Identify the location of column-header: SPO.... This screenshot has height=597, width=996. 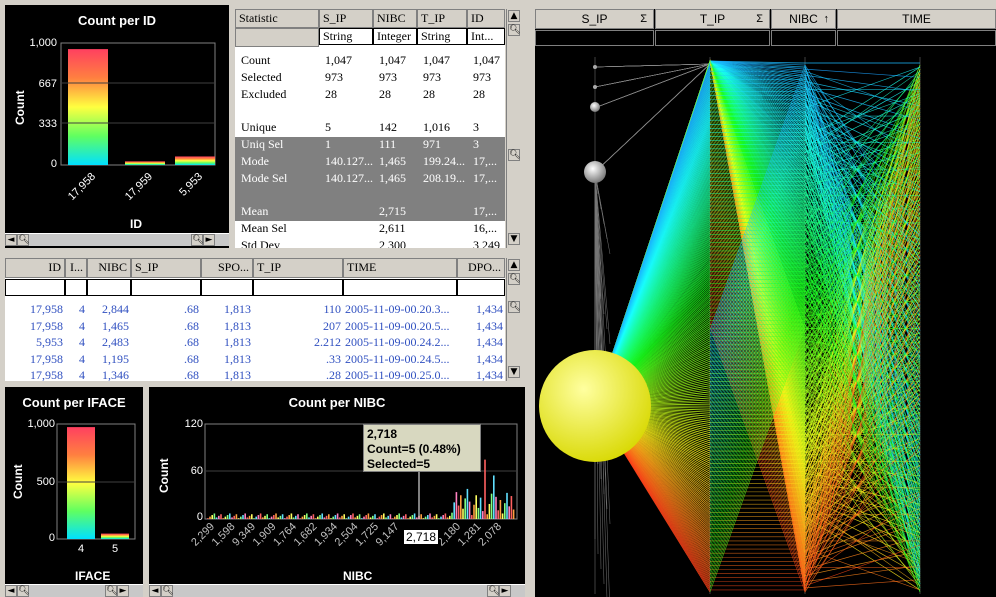
(227, 268).